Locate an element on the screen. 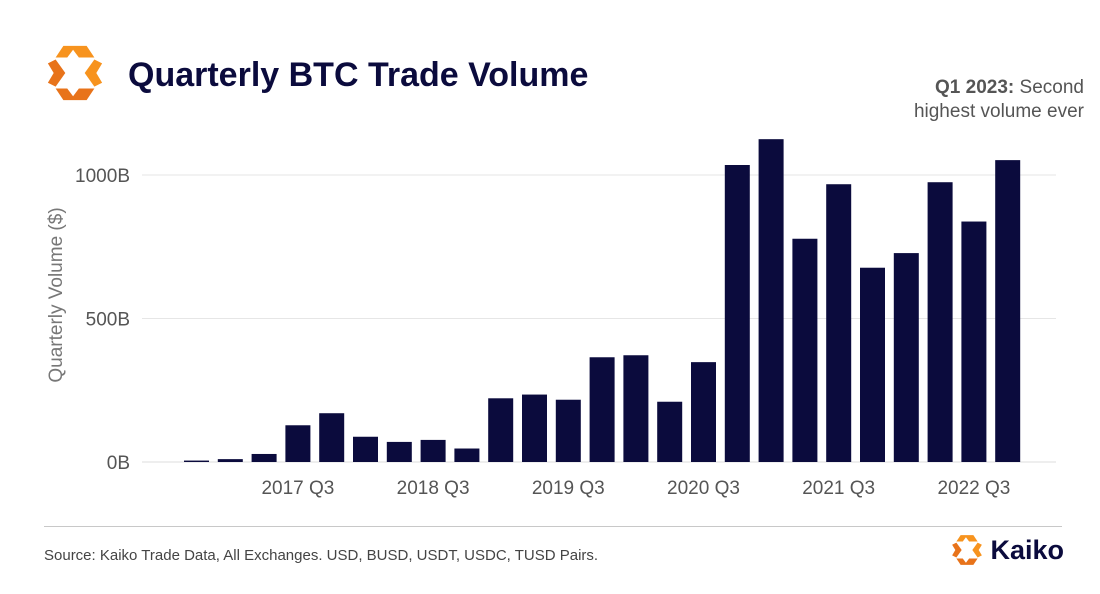 This screenshot has height=594, width=1100. bar-2021-q3 is located at coordinates (839, 323).